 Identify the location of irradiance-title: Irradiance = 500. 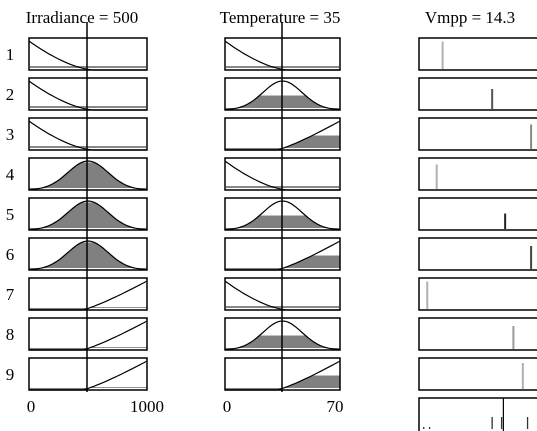
(82, 17).